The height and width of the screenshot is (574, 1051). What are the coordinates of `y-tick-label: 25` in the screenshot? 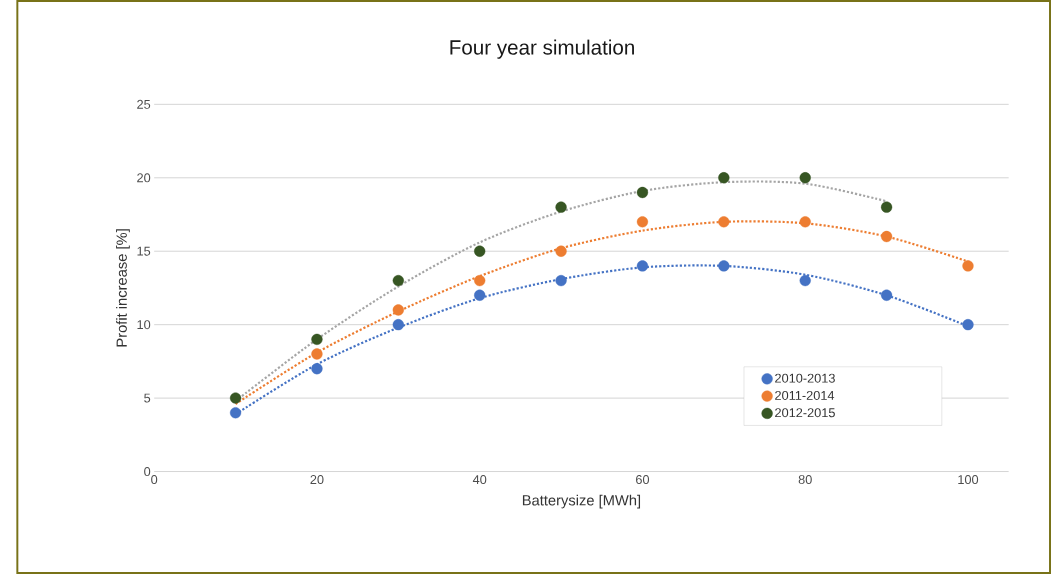 It's located at (144, 104).